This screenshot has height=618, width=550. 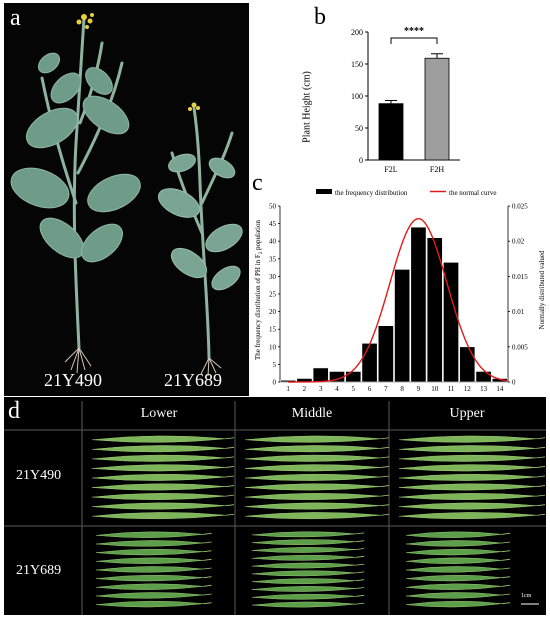 What do you see at coordinates (354, 389) in the screenshot?
I see `c-x-tick-label: 5` at bounding box center [354, 389].